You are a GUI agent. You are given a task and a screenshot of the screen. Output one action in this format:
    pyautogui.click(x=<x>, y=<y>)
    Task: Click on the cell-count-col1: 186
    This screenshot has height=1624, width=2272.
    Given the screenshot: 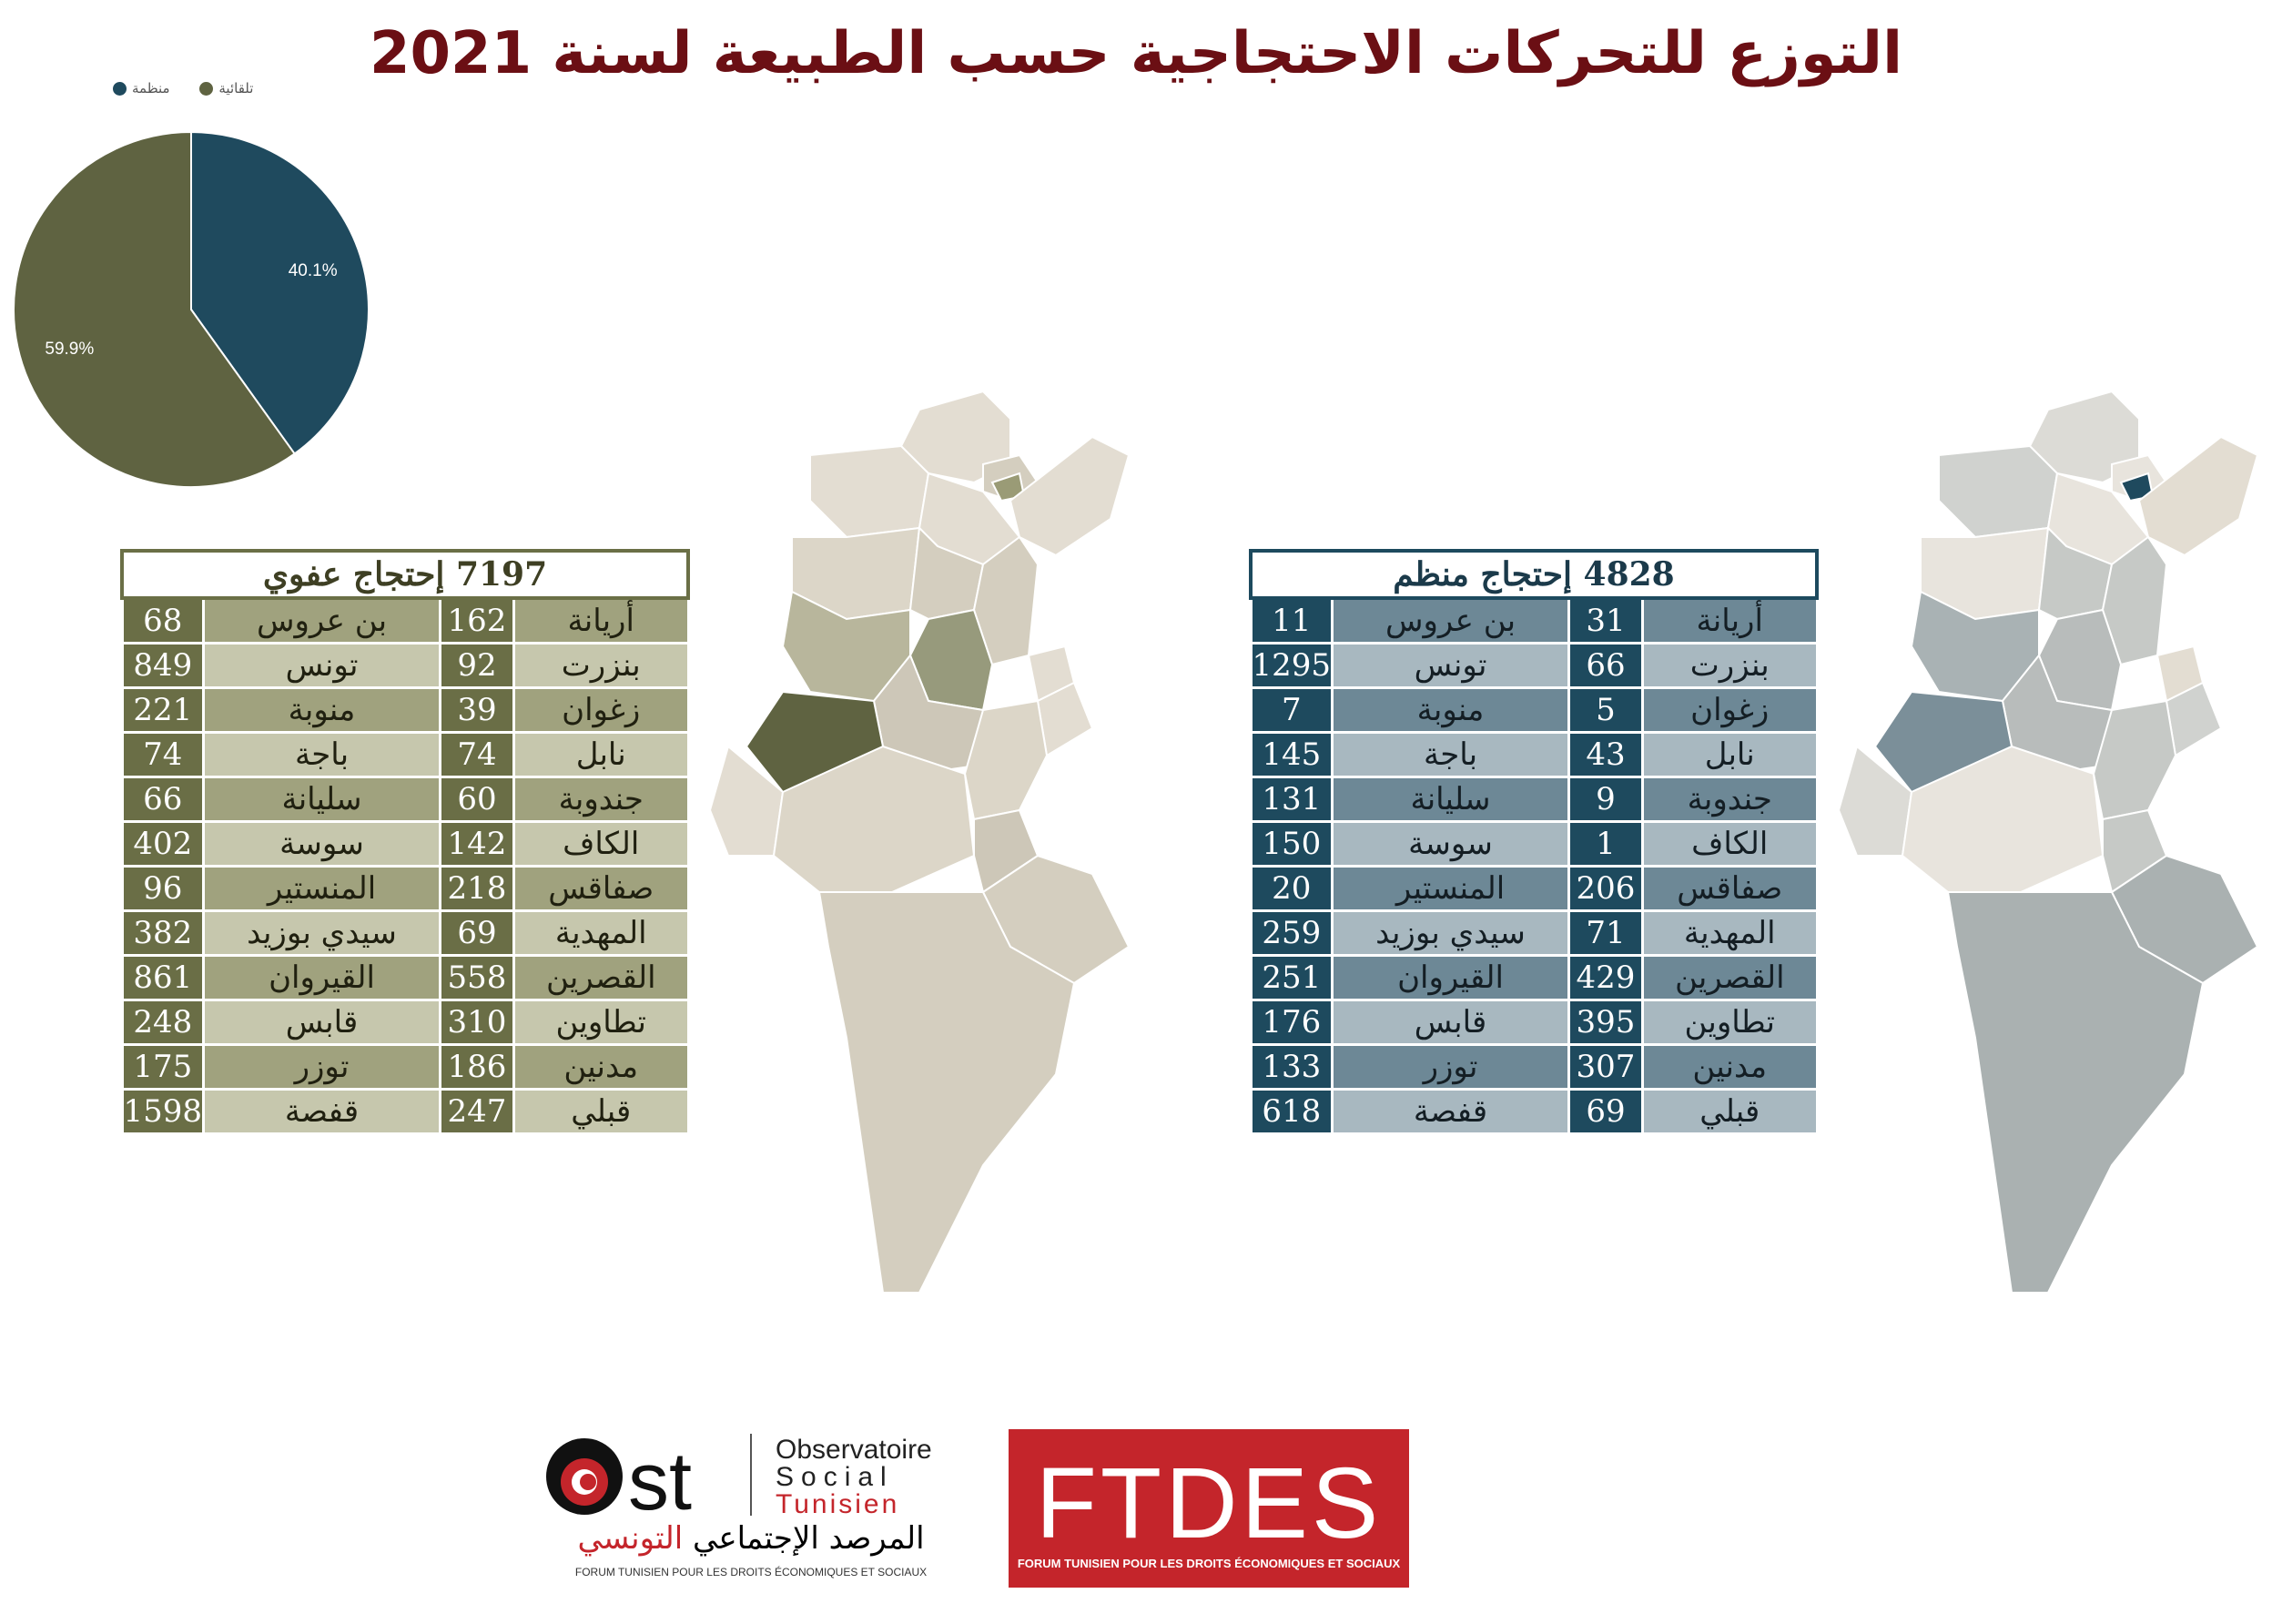 What is the action you would take?
    pyautogui.click(x=477, y=1067)
    